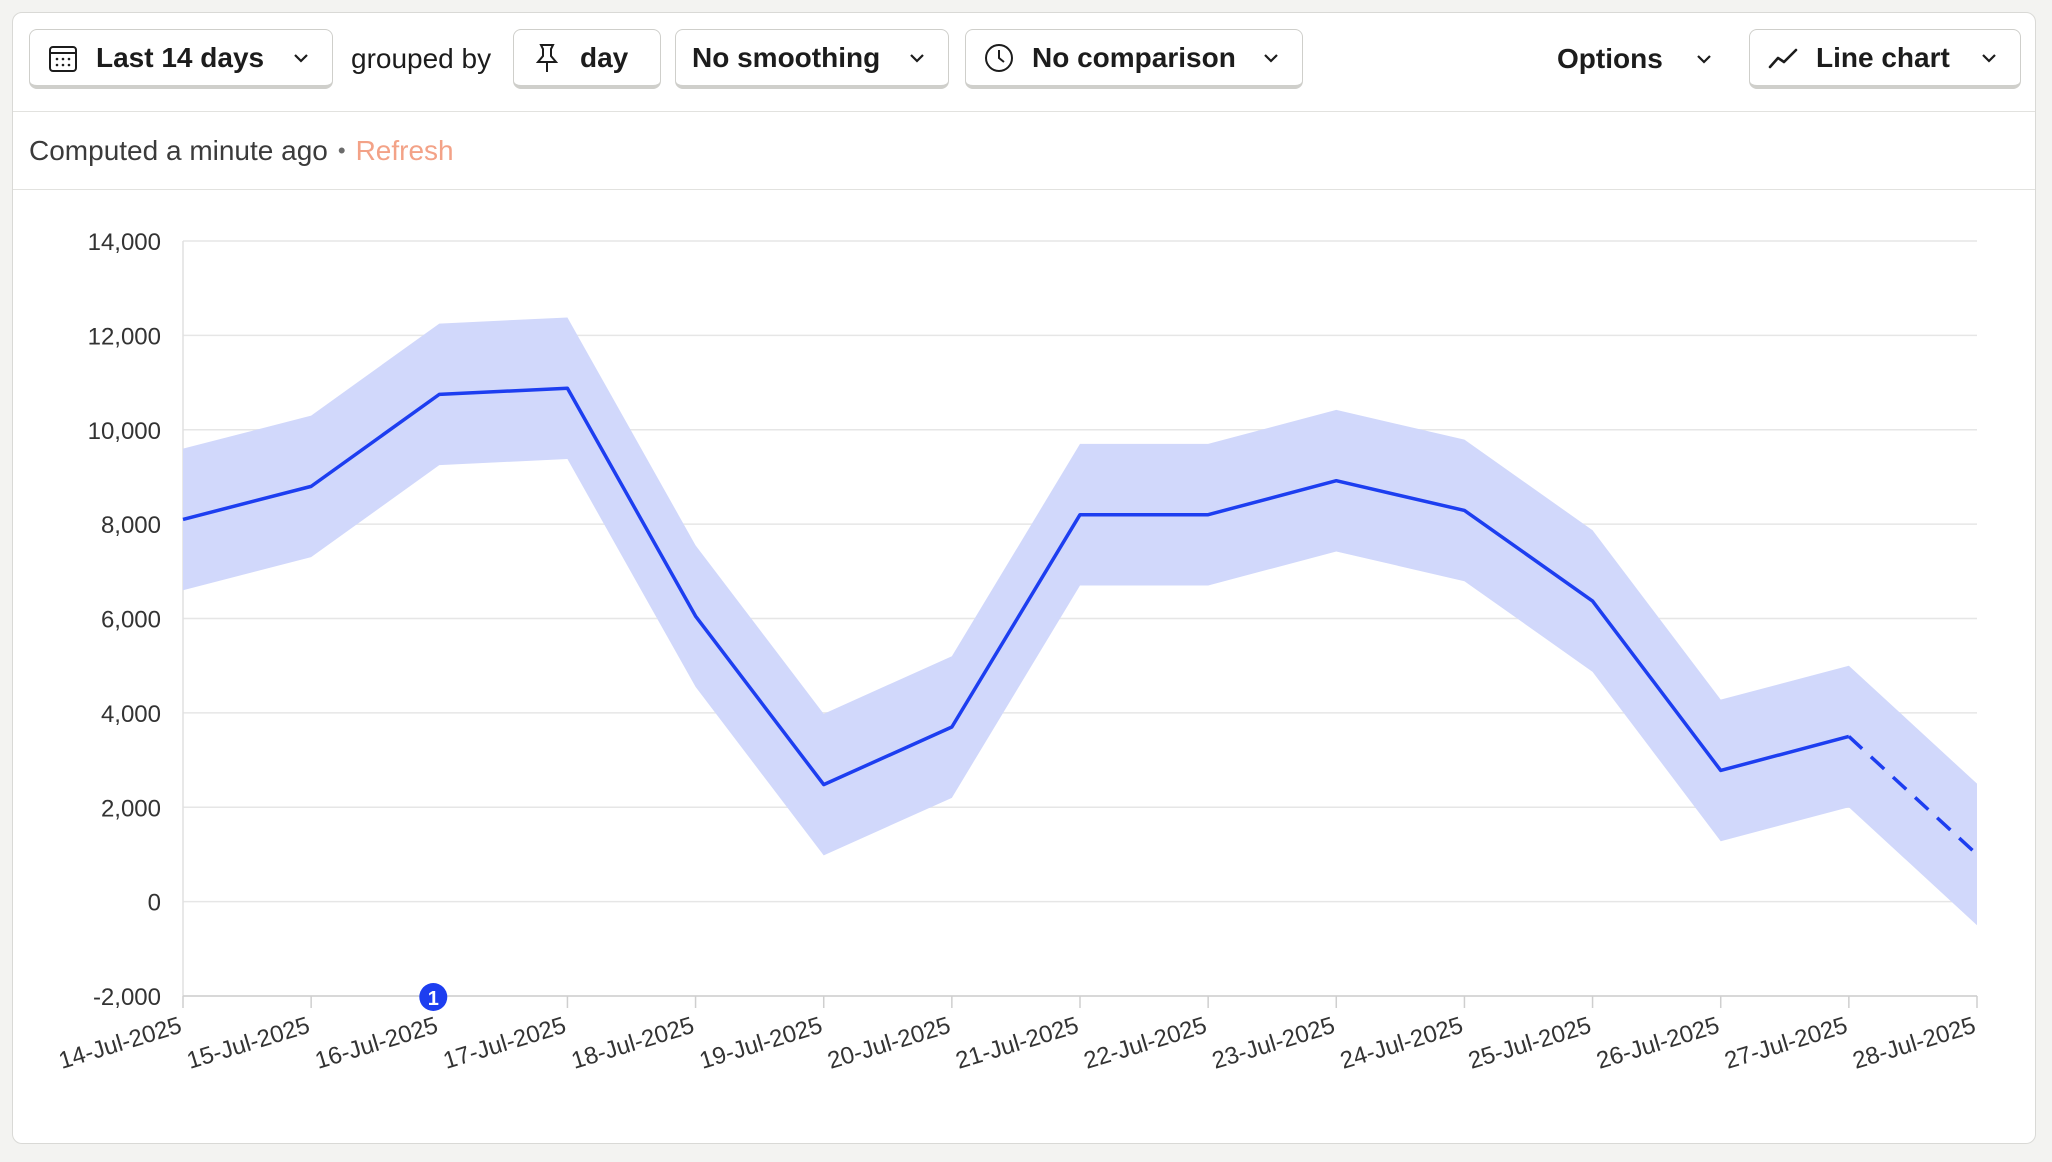  What do you see at coordinates (1401, 1043) in the screenshot?
I see `x-tick-label: 24-Jul-2025` at bounding box center [1401, 1043].